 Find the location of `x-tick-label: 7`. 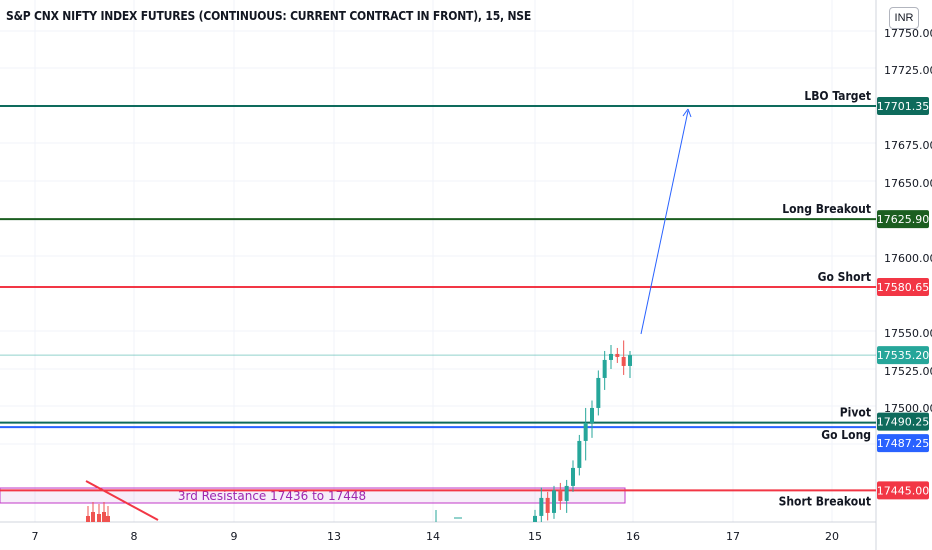

x-tick-label: 7 is located at coordinates (35, 536).